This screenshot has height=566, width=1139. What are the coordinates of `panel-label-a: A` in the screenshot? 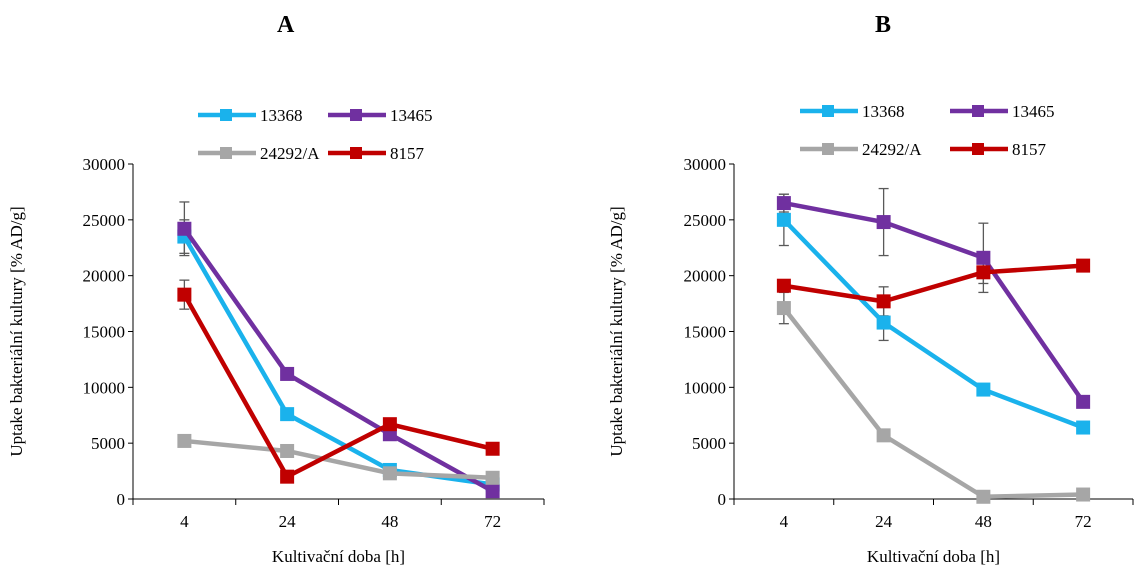 It's located at (286, 25).